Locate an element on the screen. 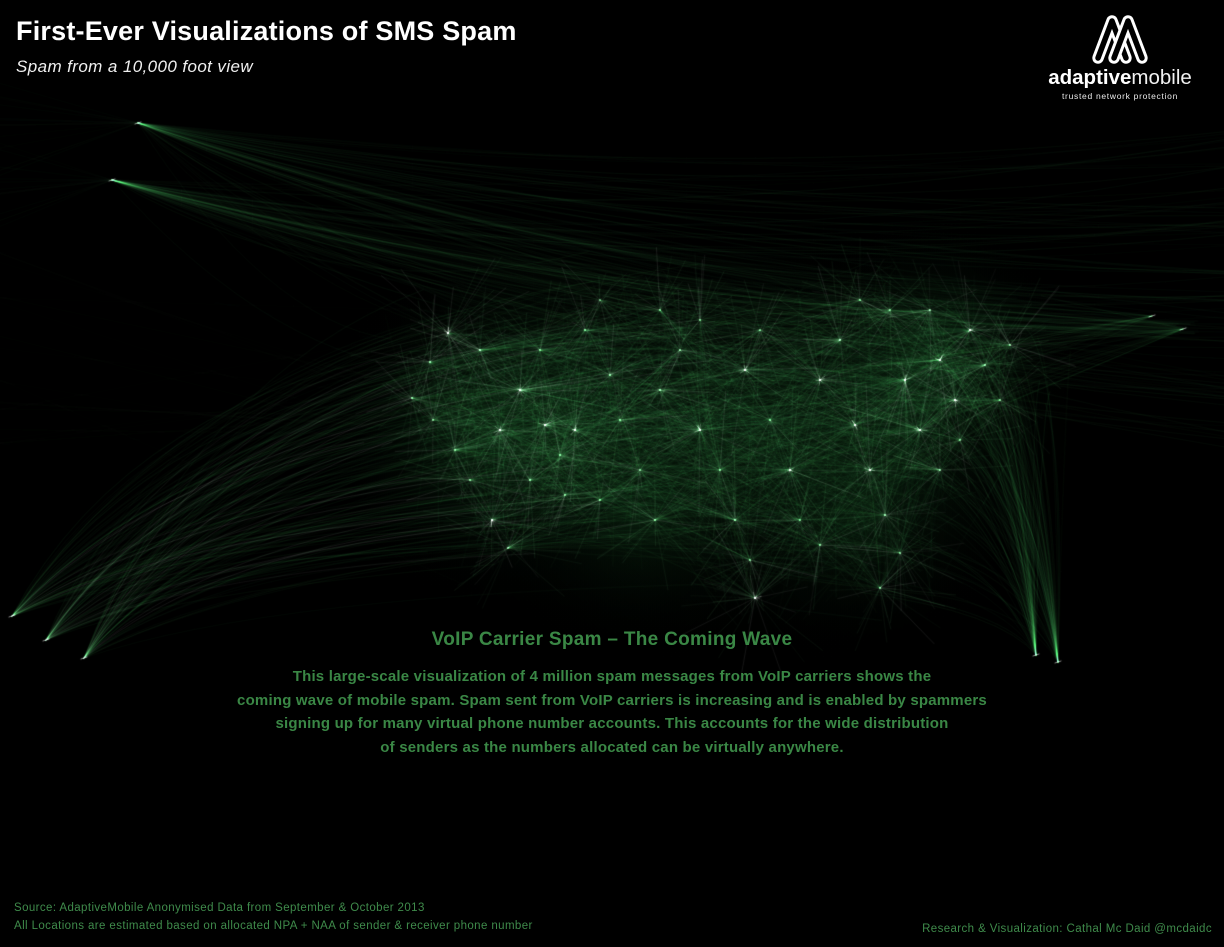  adaptivemobile-logo-mark-icon is located at coordinates (1120, 39).